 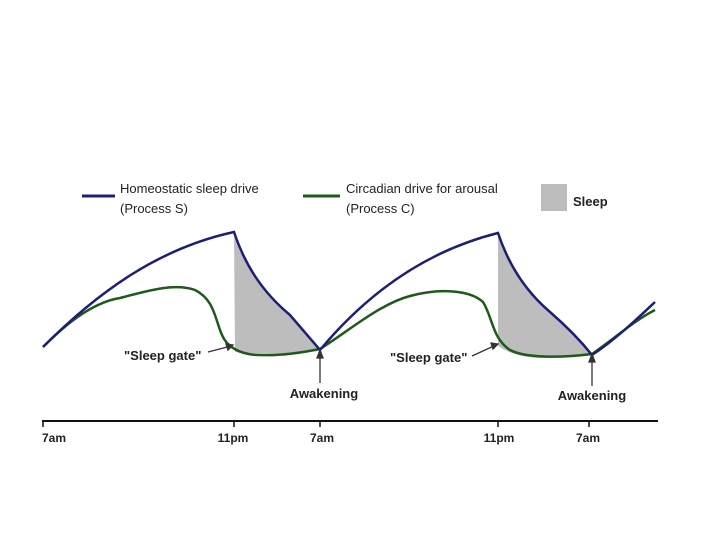 I want to click on awakening-label-2: Awakening, so click(x=592, y=395).